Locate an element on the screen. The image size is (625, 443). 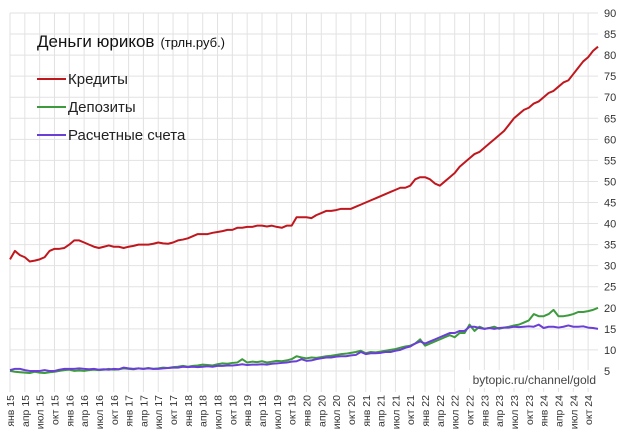
x-tick-label: янв 22 is located at coordinates (426, 411).